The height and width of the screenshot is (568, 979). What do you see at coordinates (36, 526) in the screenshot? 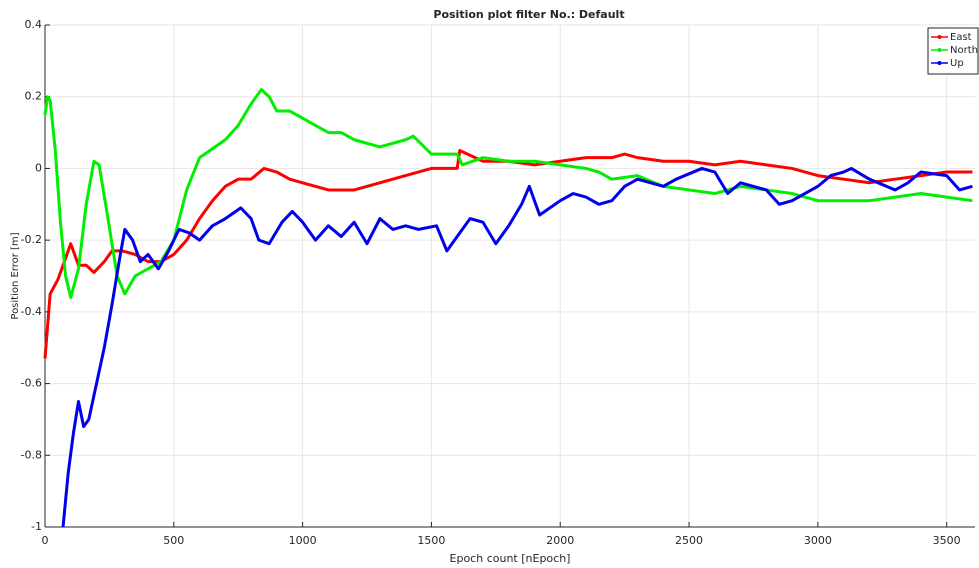
I see `y-tick-label: -1` at bounding box center [36, 526].